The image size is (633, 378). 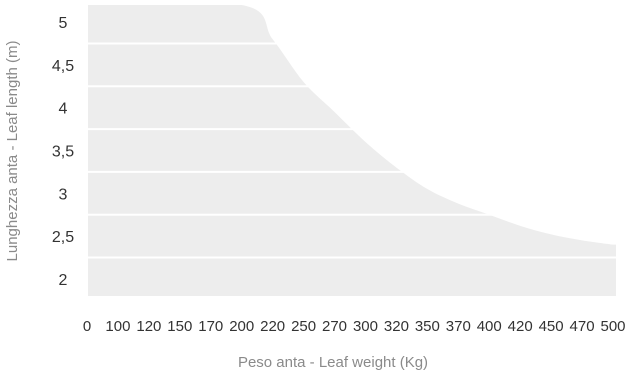 I want to click on x-tick-label: 450, so click(x=551, y=326).